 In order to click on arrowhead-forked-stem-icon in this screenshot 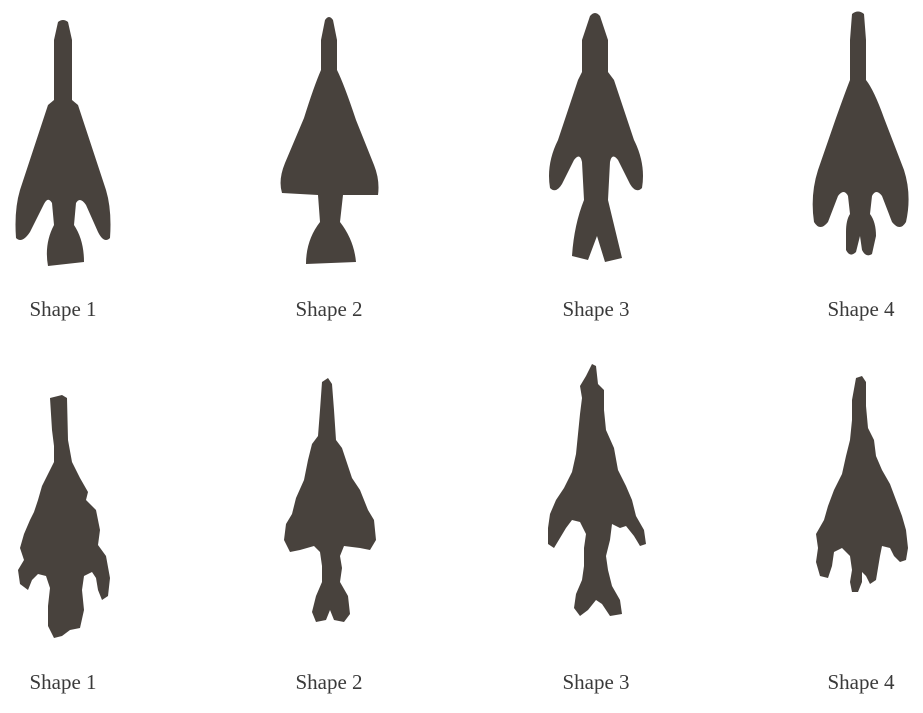, I will do `click(596, 137)`.